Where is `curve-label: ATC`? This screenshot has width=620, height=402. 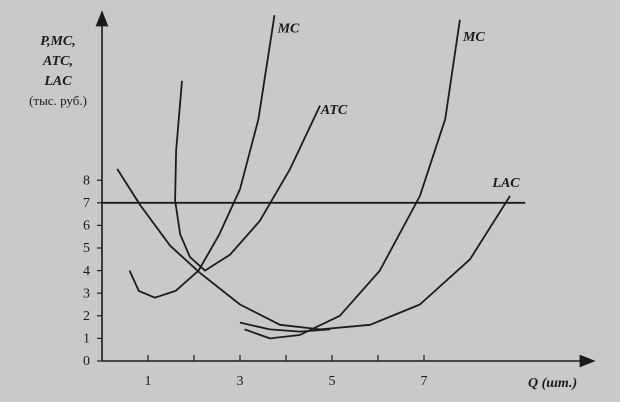
curve-label: ATC is located at coordinates (334, 110).